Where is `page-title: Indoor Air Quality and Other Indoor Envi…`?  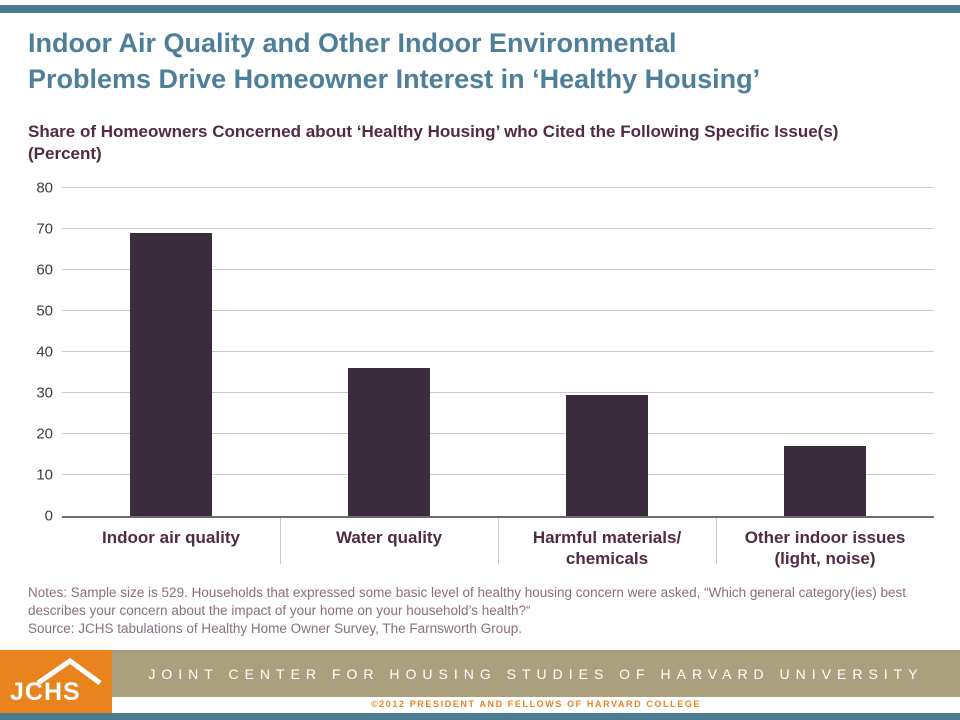
page-title: Indoor Air Quality and Other Indoor Envi… is located at coordinates (480, 62).